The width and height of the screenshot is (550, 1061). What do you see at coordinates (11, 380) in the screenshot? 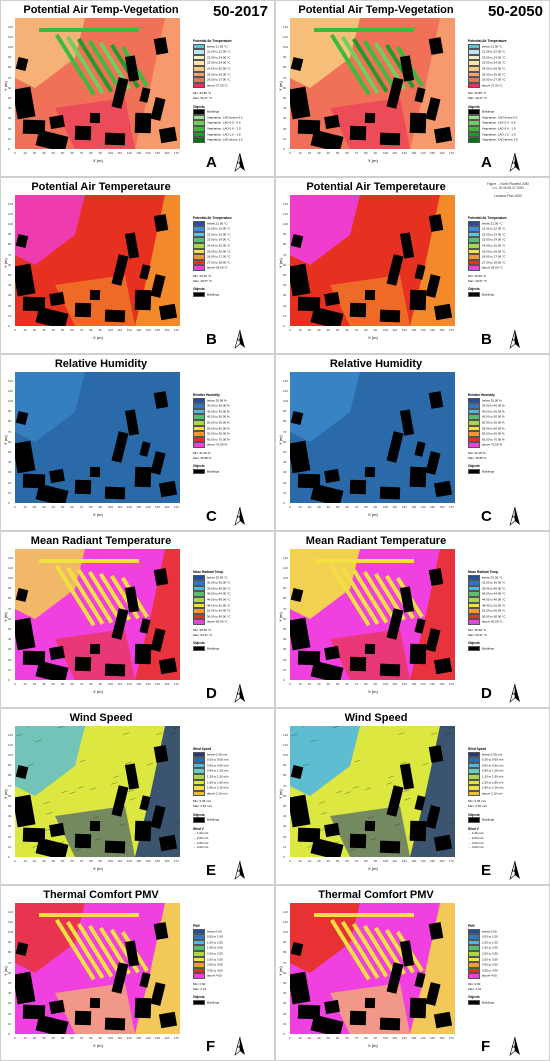
I see `y-tick-label: 120` at bounding box center [11, 380].